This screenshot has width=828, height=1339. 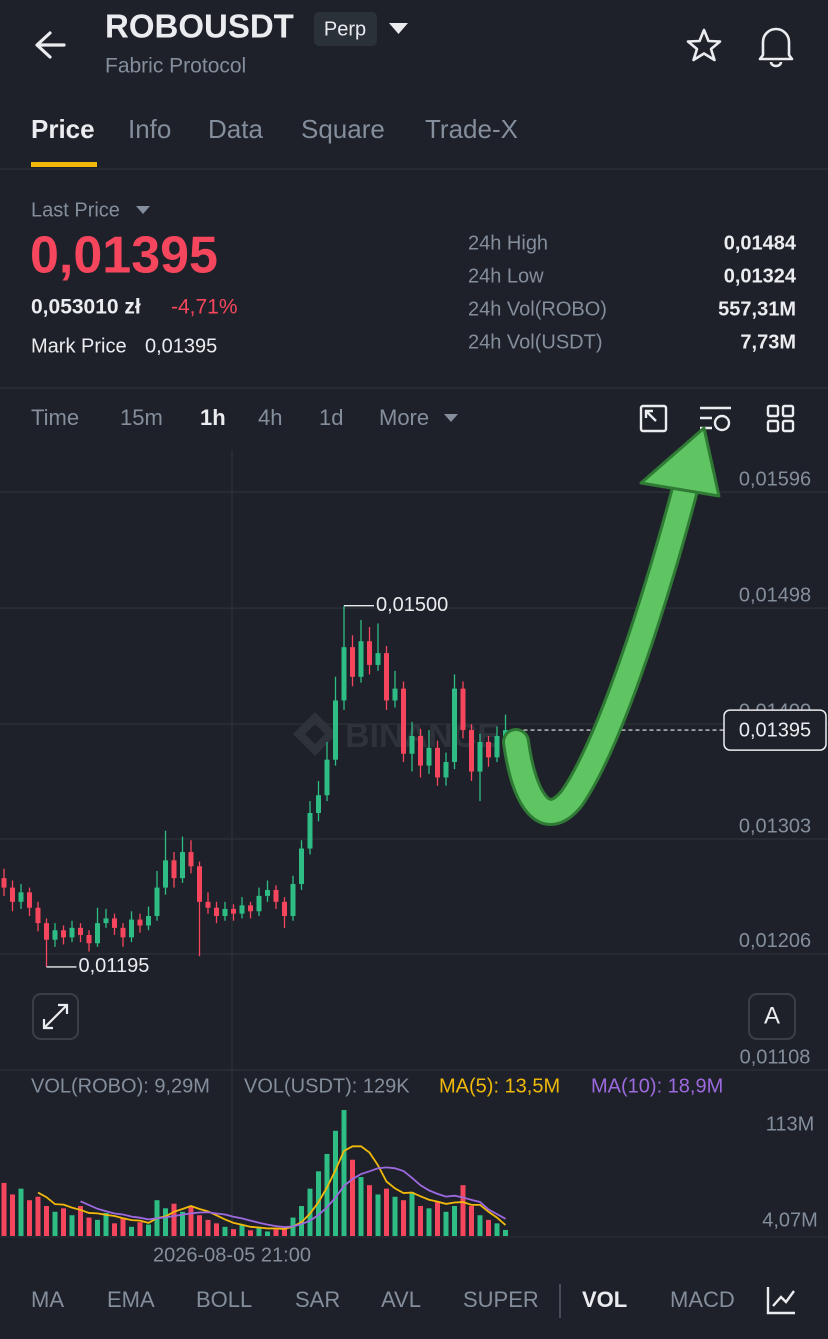 I want to click on indicator: AVL, so click(x=401, y=1299).